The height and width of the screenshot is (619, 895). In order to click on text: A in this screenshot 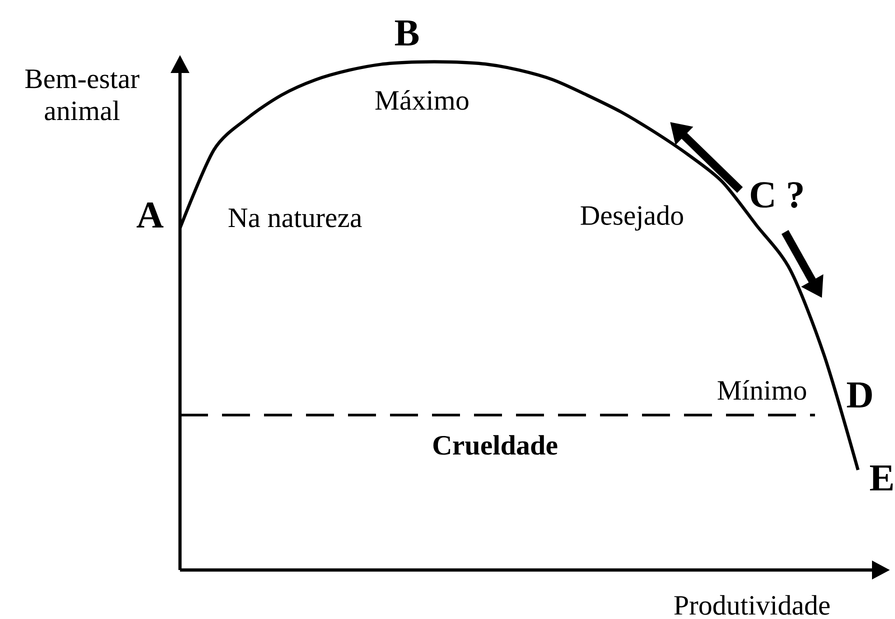, I will do `click(150, 215)`.